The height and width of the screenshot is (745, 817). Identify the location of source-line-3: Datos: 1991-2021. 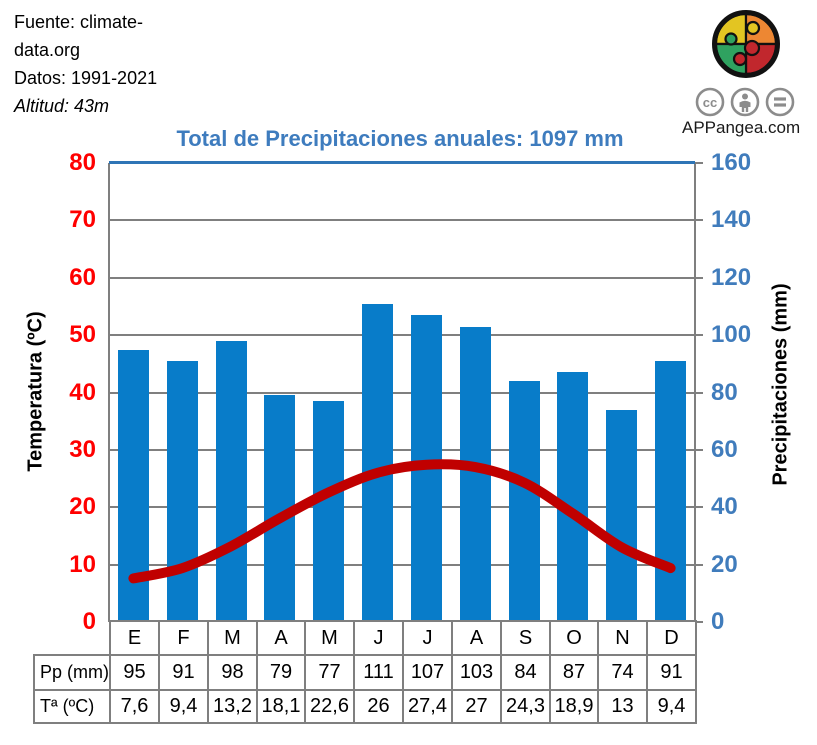
(86, 78).